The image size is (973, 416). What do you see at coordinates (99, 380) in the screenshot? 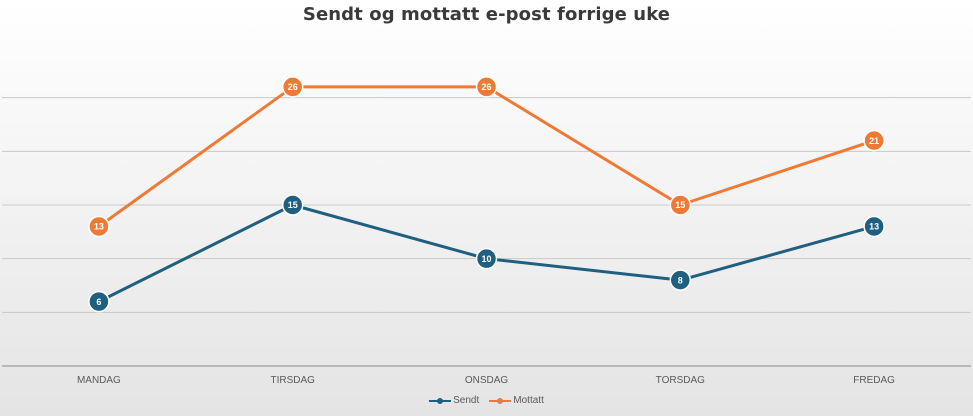
I see `x-tick-label: MANDAG` at bounding box center [99, 380].